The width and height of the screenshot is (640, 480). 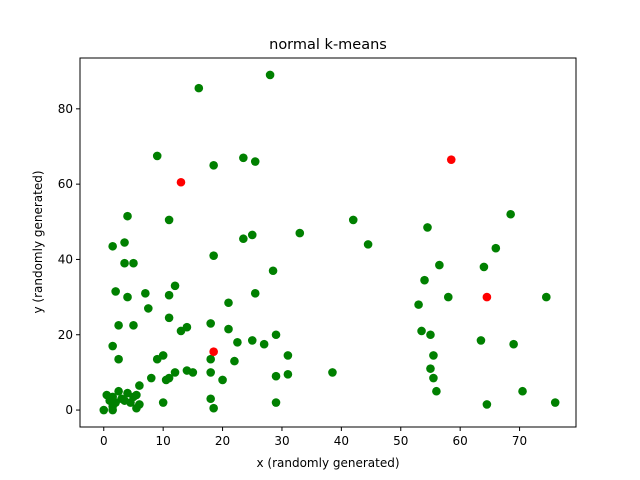 I want to click on y-tick-label: 60, so click(x=65, y=184).